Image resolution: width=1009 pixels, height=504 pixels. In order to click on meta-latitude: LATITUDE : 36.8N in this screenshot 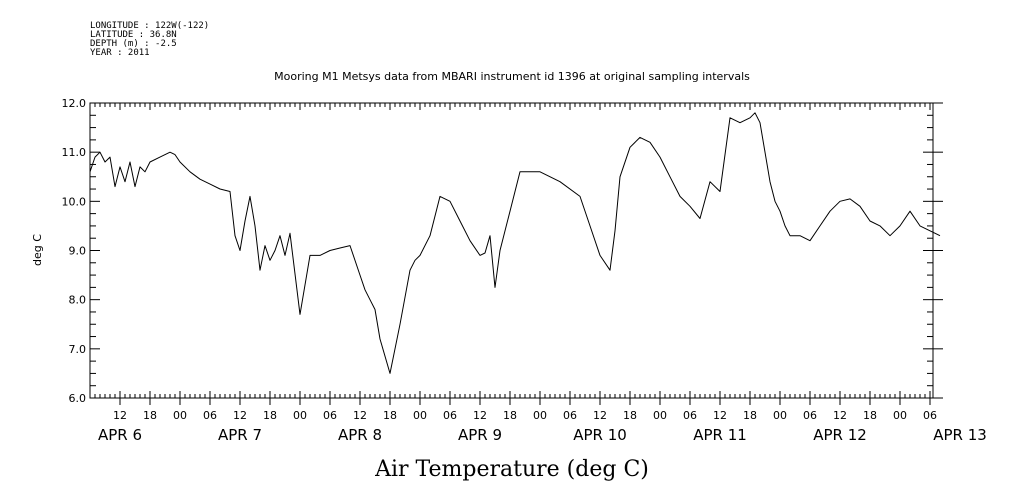, I will do `click(133, 35)`.